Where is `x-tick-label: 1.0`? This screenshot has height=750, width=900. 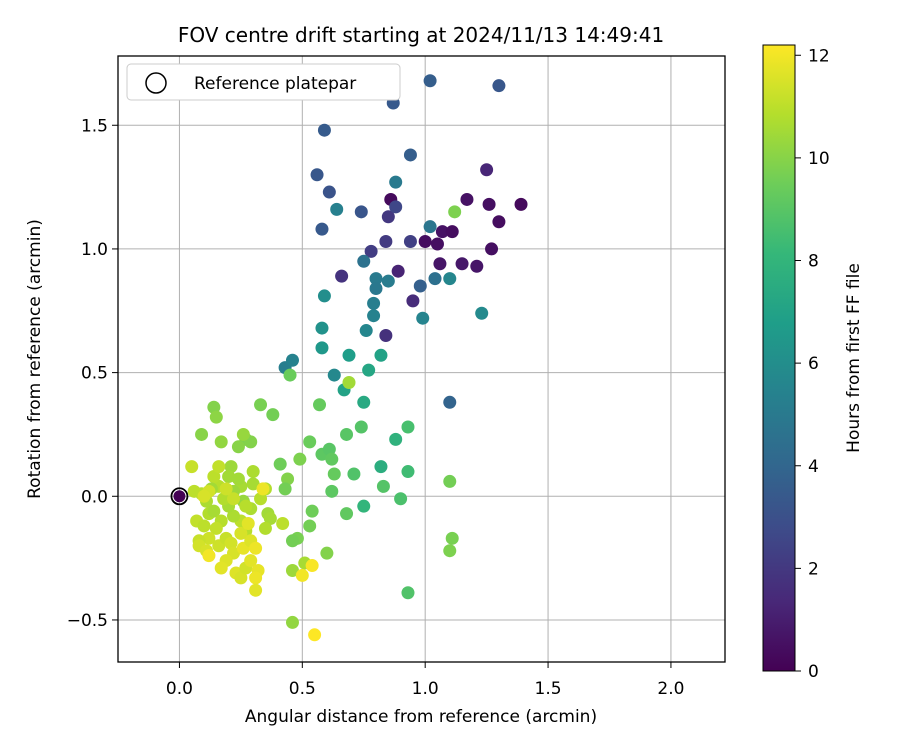
x-tick-label: 1.0 is located at coordinates (425, 689).